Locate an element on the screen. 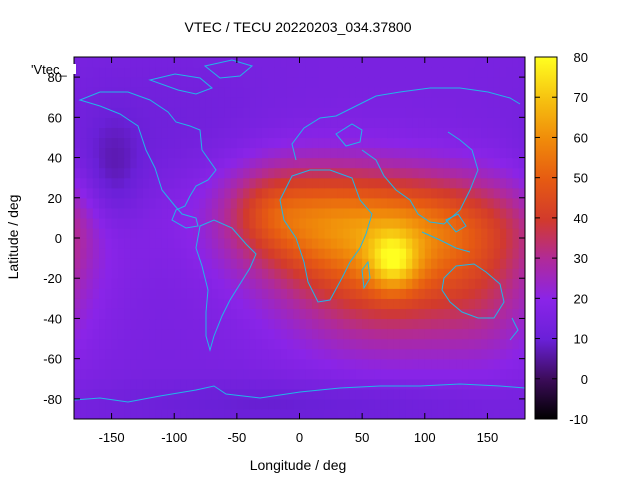 This screenshot has height=480, width=640. colorbar-tick-label: 60 is located at coordinates (581, 137).